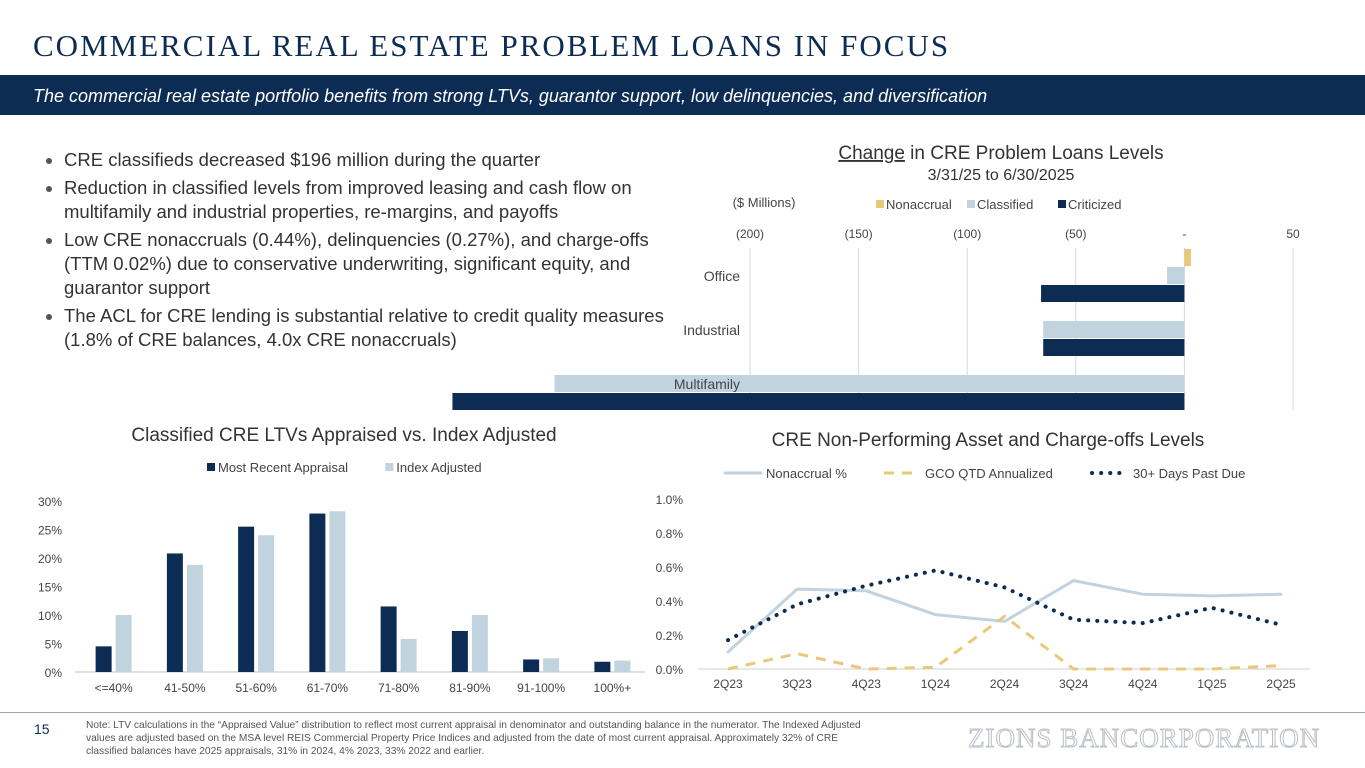 This screenshot has height=768, width=1365. What do you see at coordinates (1034, 153) in the screenshot?
I see `chart-title-rest: in CRE Problem Loans Levels` at bounding box center [1034, 153].